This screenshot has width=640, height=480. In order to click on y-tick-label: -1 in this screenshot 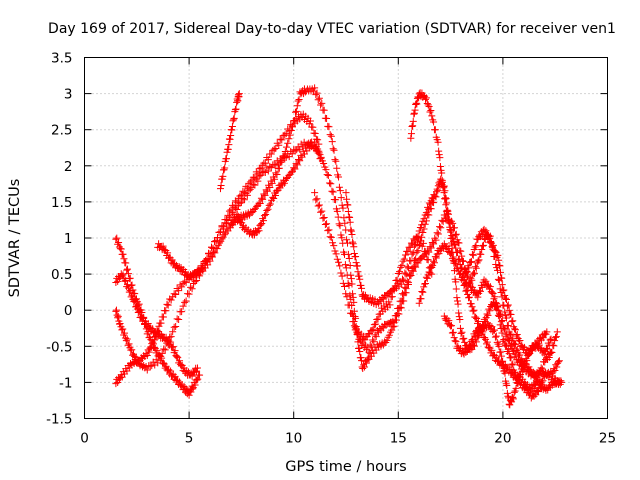, I will do `click(65, 383)`.